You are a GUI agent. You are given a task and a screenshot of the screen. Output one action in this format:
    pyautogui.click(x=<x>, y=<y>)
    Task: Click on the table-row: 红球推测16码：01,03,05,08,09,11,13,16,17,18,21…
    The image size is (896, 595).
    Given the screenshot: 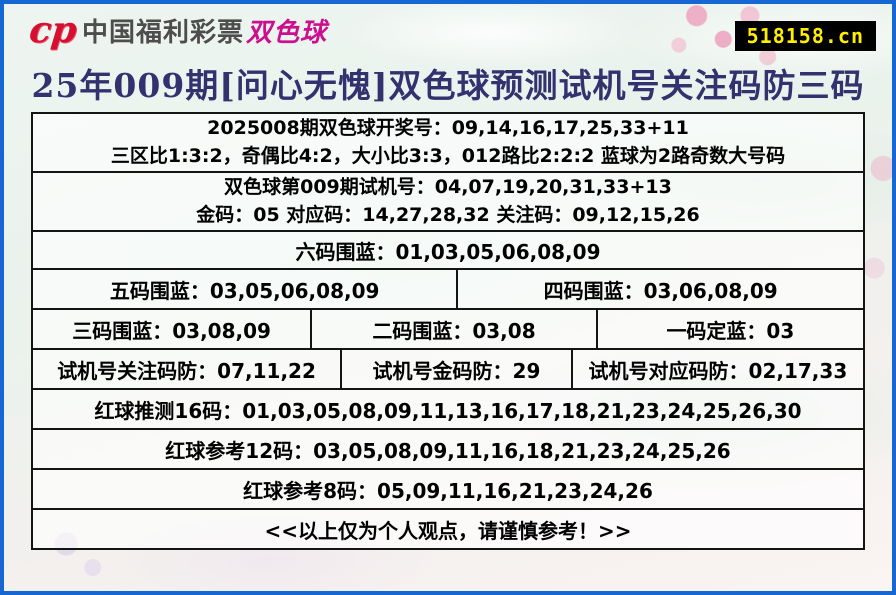 What is the action you would take?
    pyautogui.click(x=448, y=408)
    